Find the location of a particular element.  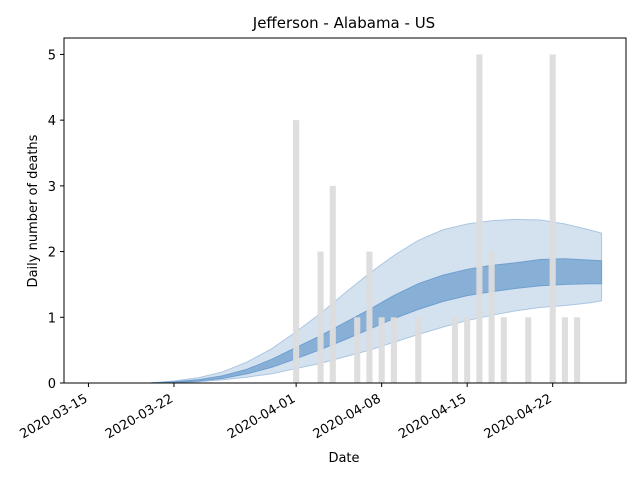

x-tick-label: 2020-03-15 is located at coordinates (53, 416).